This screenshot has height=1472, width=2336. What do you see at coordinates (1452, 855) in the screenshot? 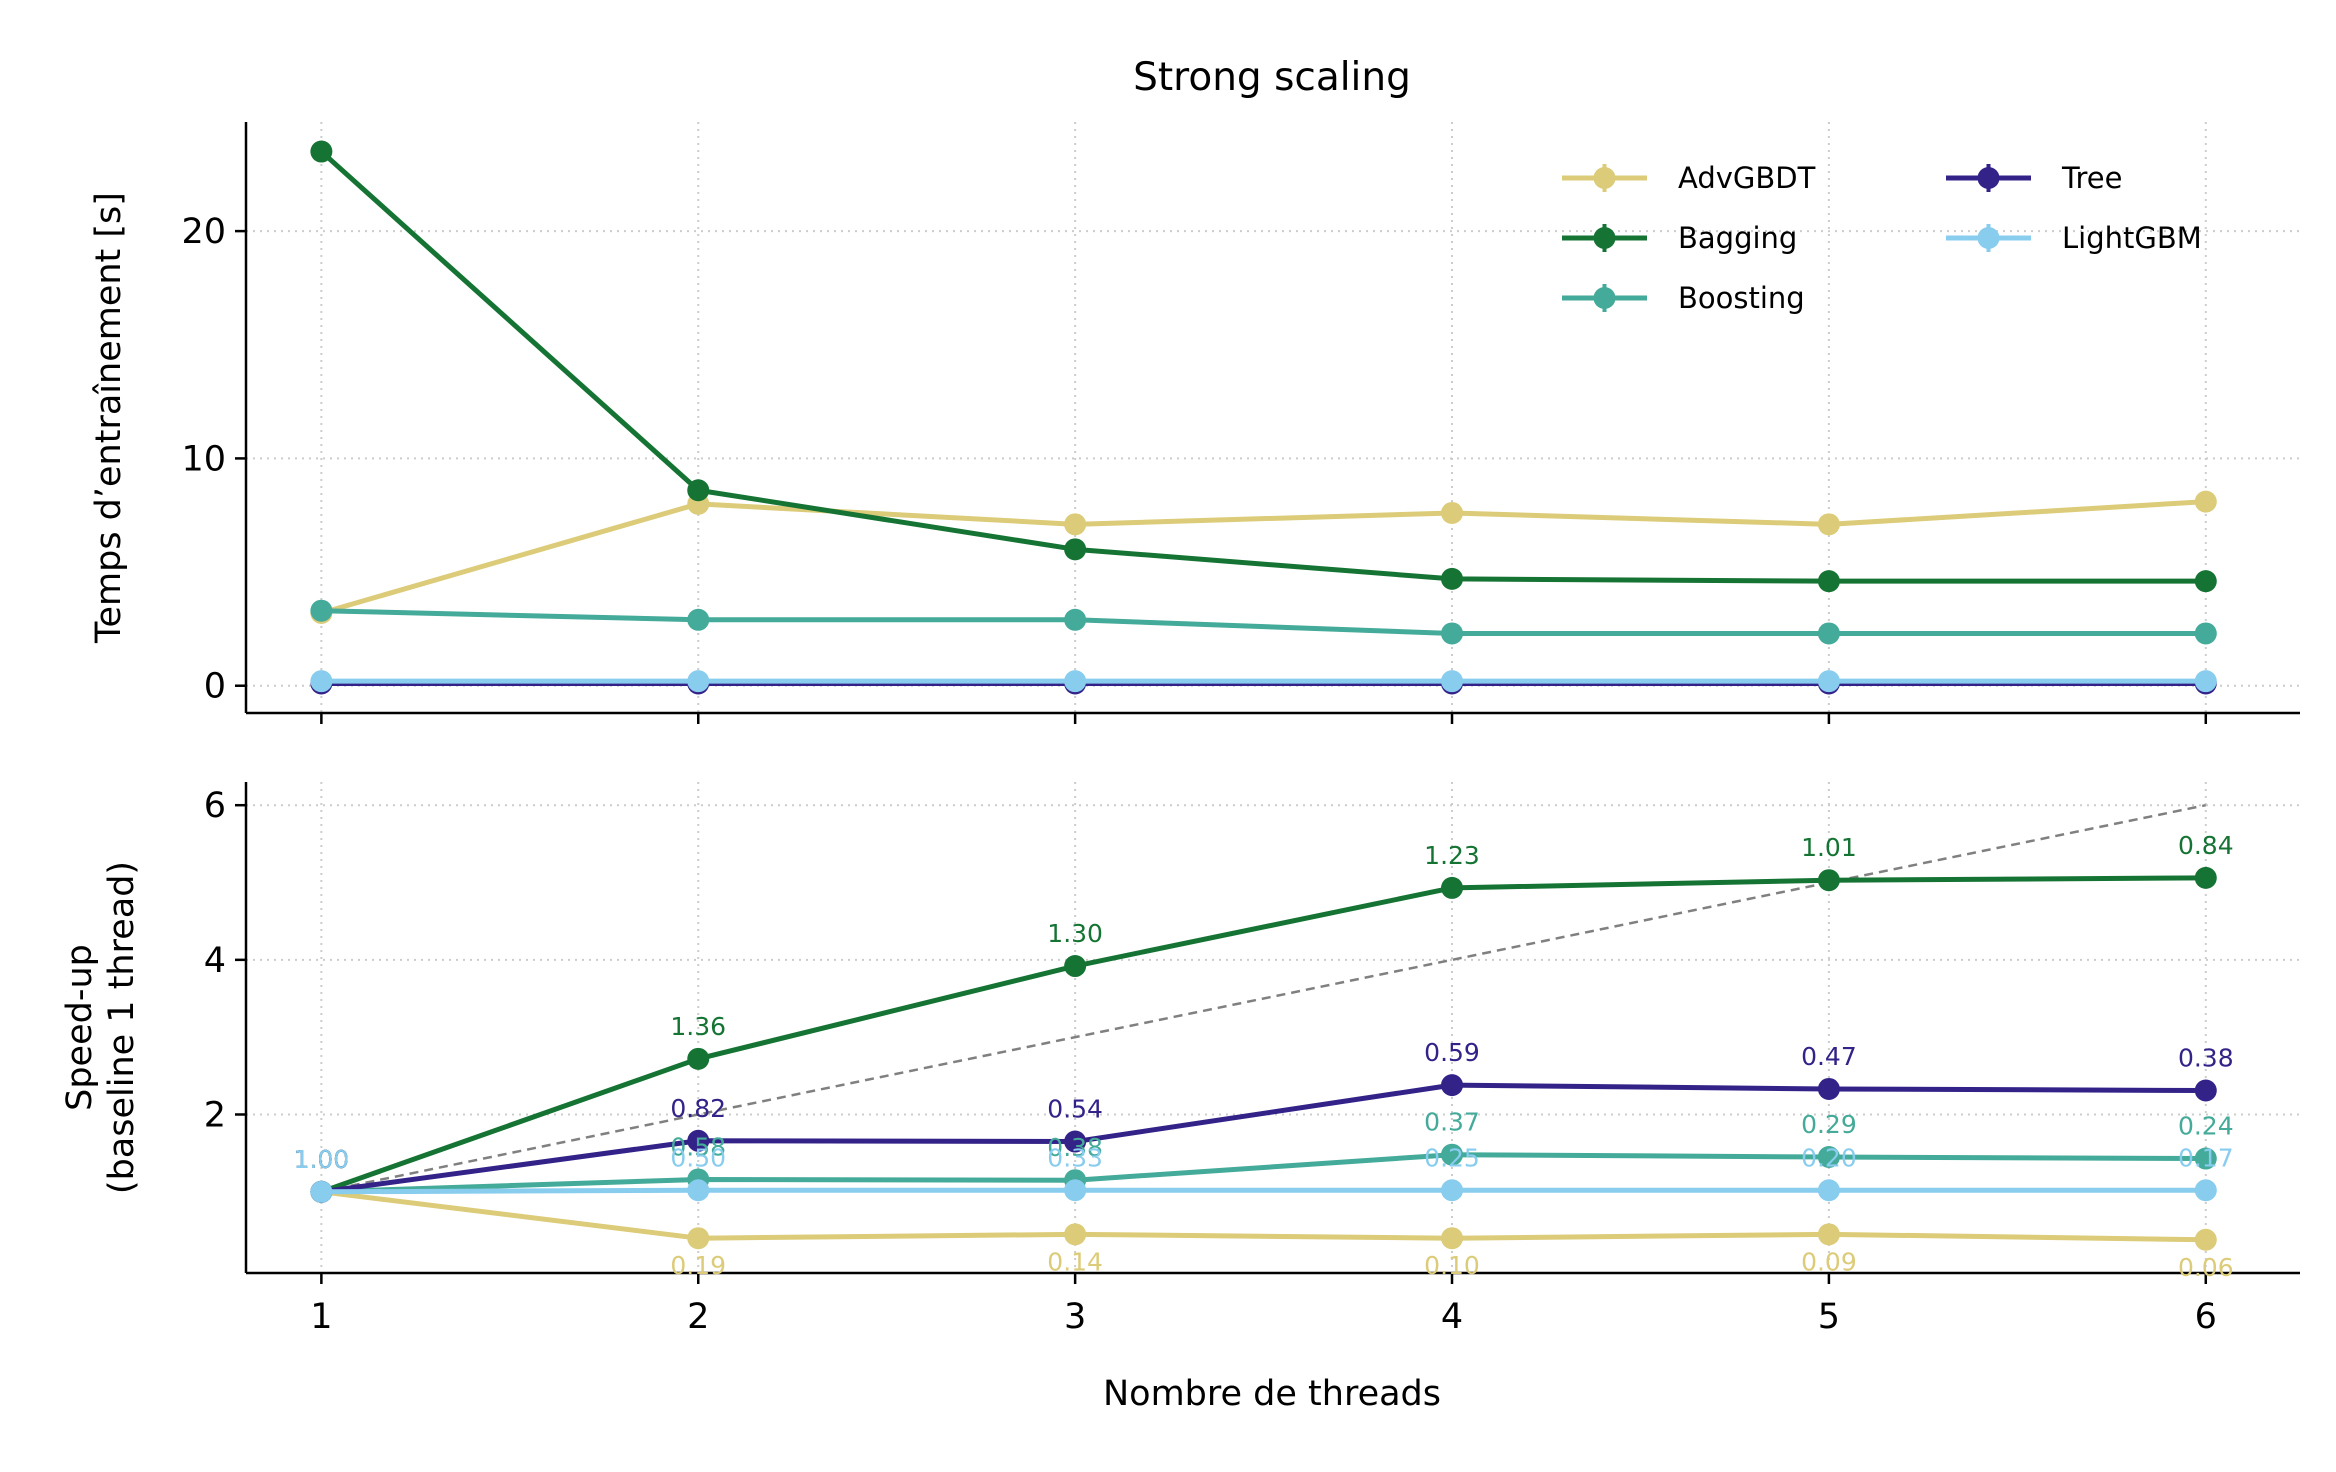
I see `data-label-bagging: 1.23` at bounding box center [1452, 855].